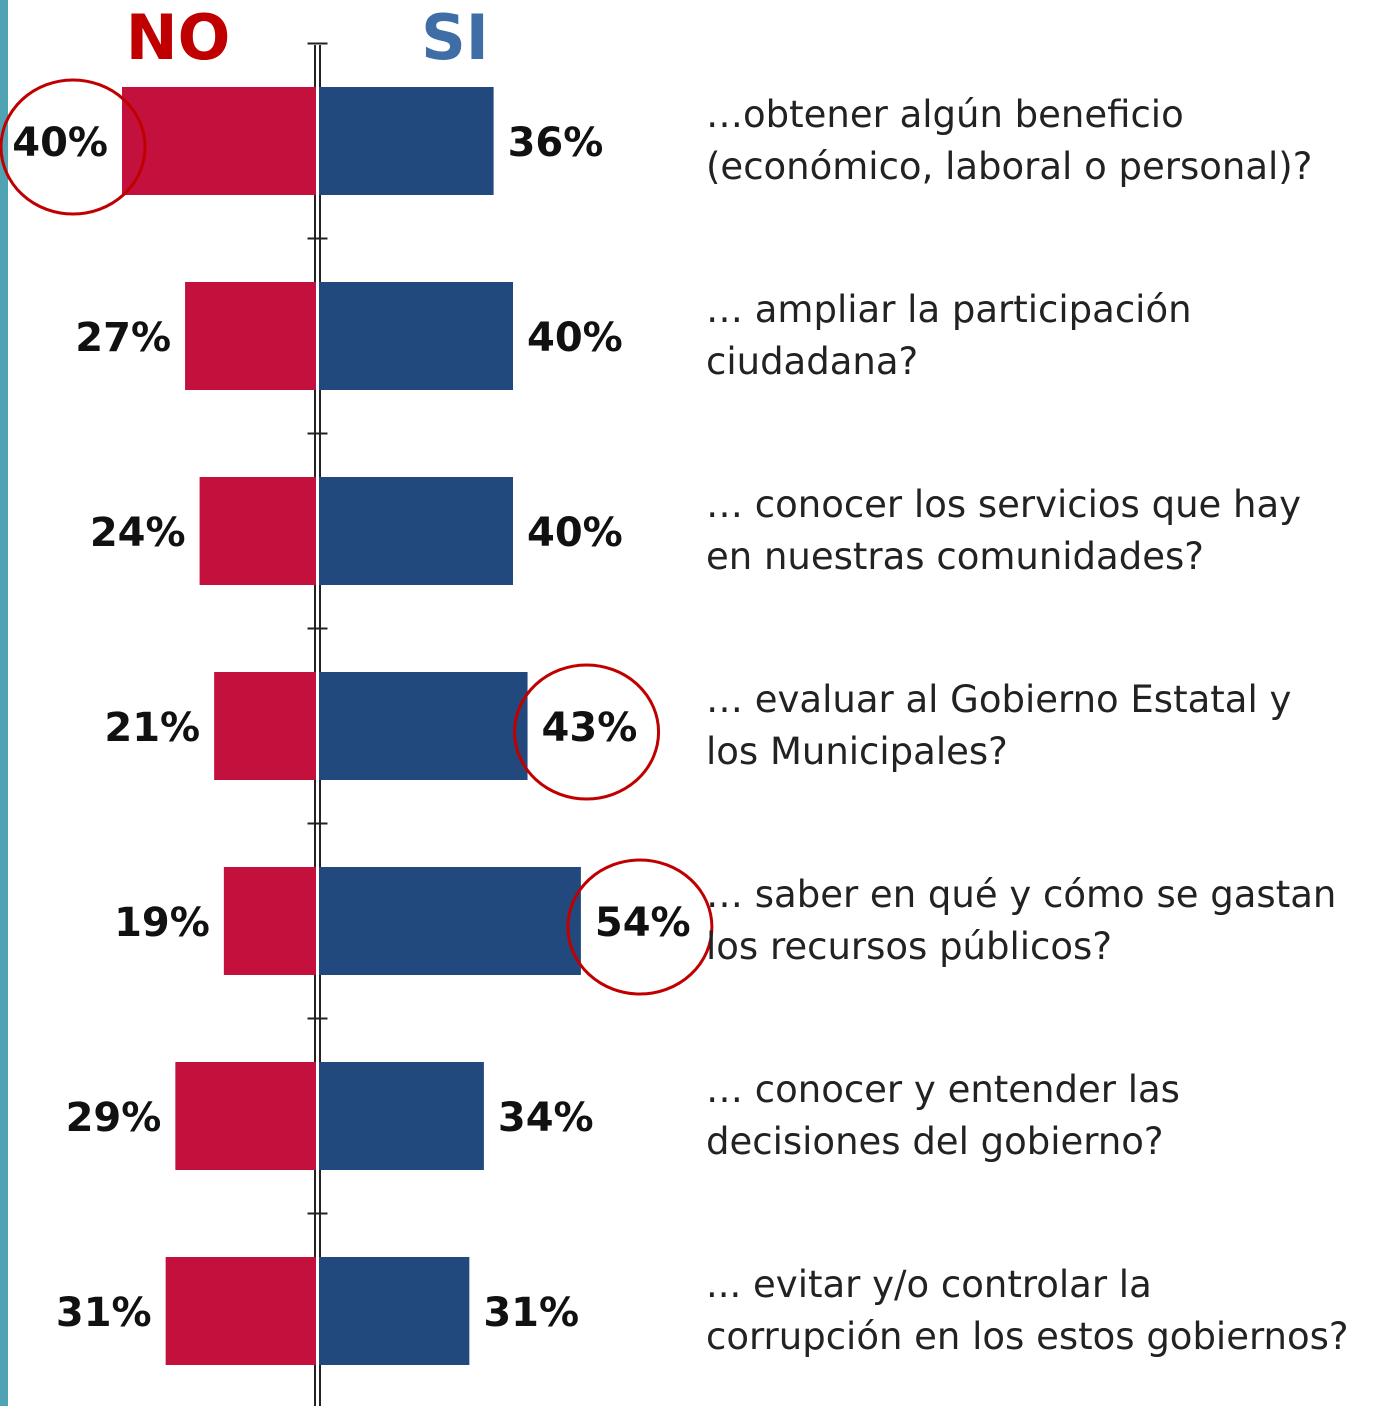 The height and width of the screenshot is (1406, 1383). Describe the element at coordinates (556, 143) in the screenshot. I see `value-label: 36%` at that location.